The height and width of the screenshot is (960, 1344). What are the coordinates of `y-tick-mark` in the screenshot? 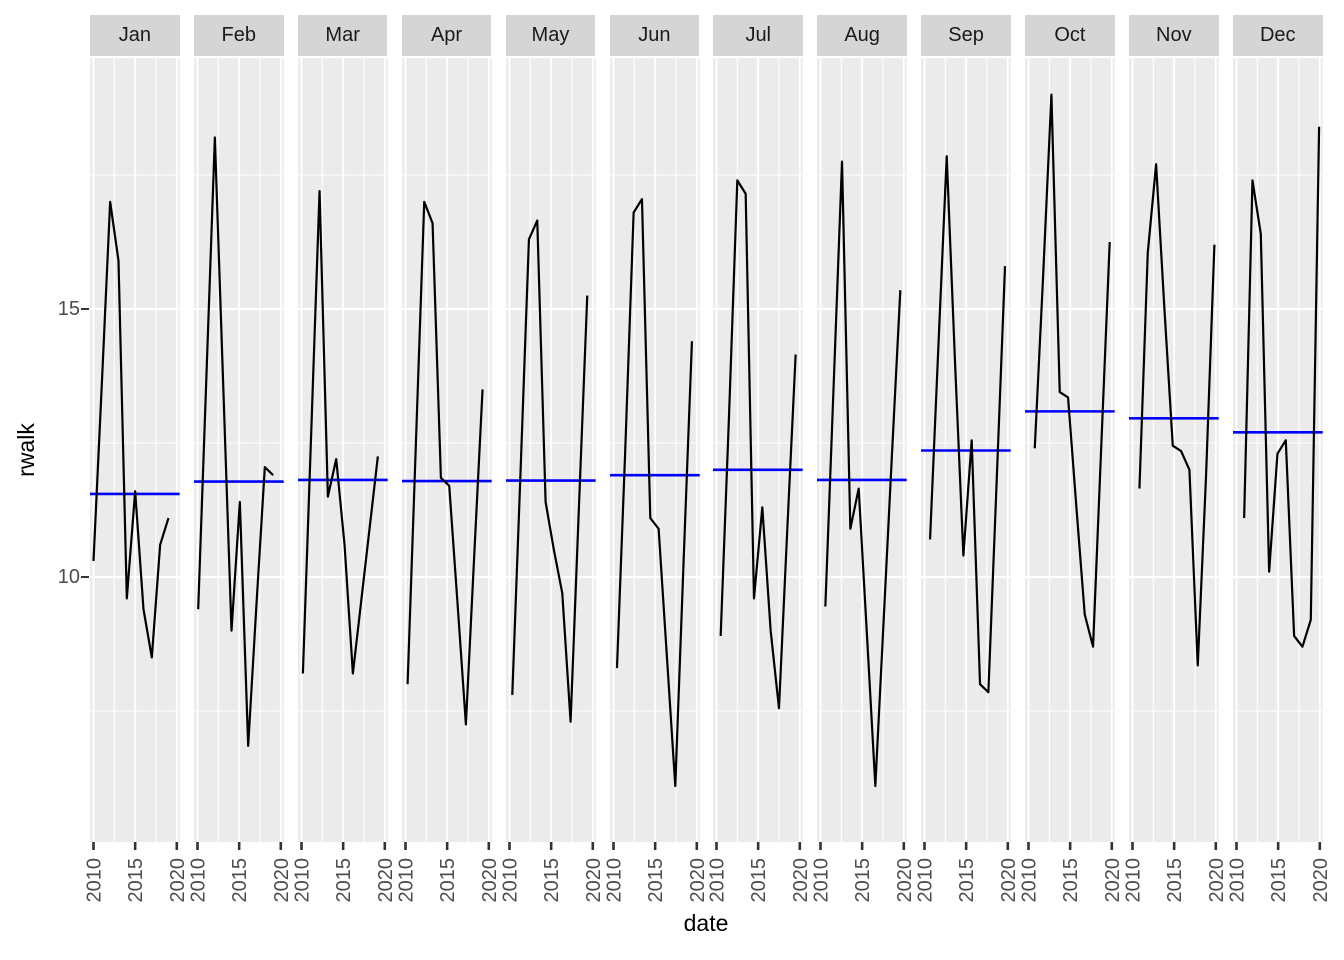 It's located at (85, 309).